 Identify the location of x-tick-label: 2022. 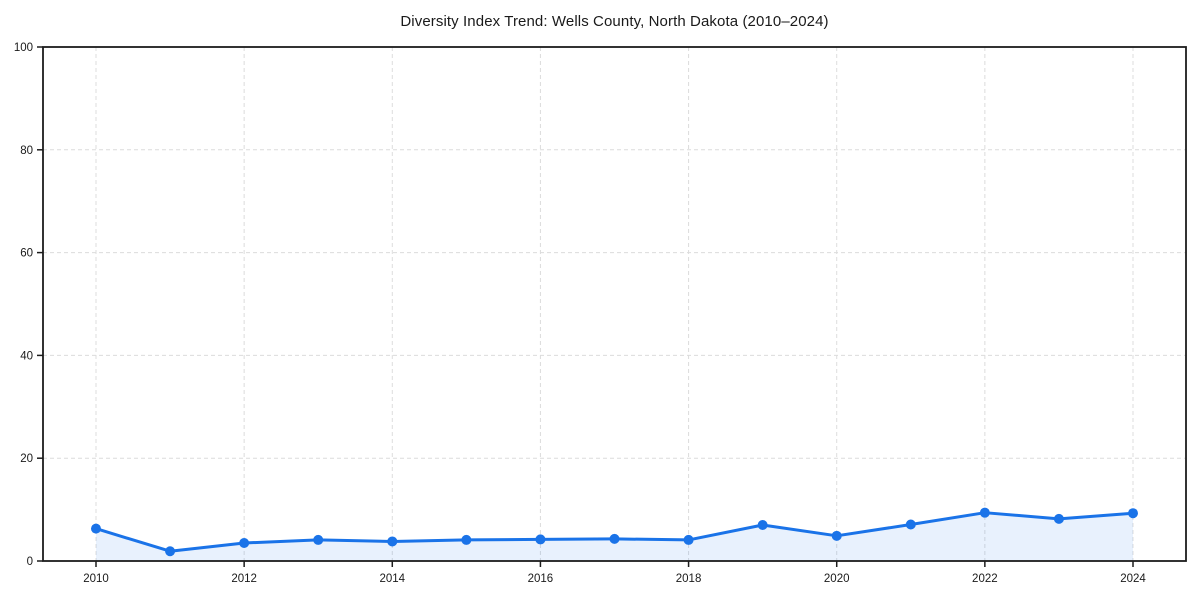
(985, 579).